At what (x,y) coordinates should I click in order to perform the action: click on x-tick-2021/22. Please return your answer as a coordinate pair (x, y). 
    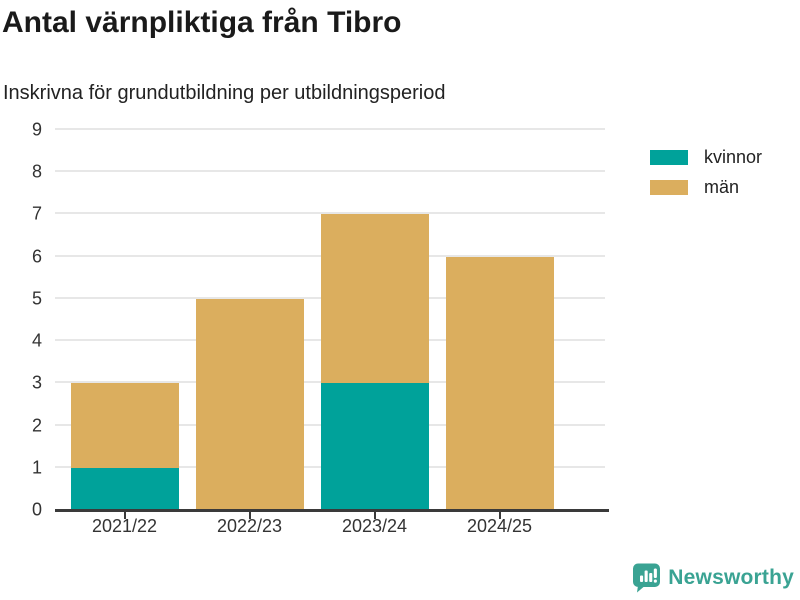
    Looking at the image, I should click on (124, 515).